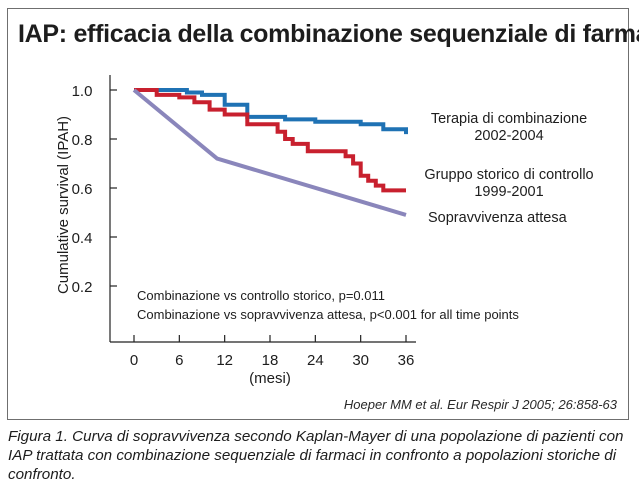 The image size is (639, 502). What do you see at coordinates (82, 91) in the screenshot?
I see `y-tick-label: 1.0` at bounding box center [82, 91].